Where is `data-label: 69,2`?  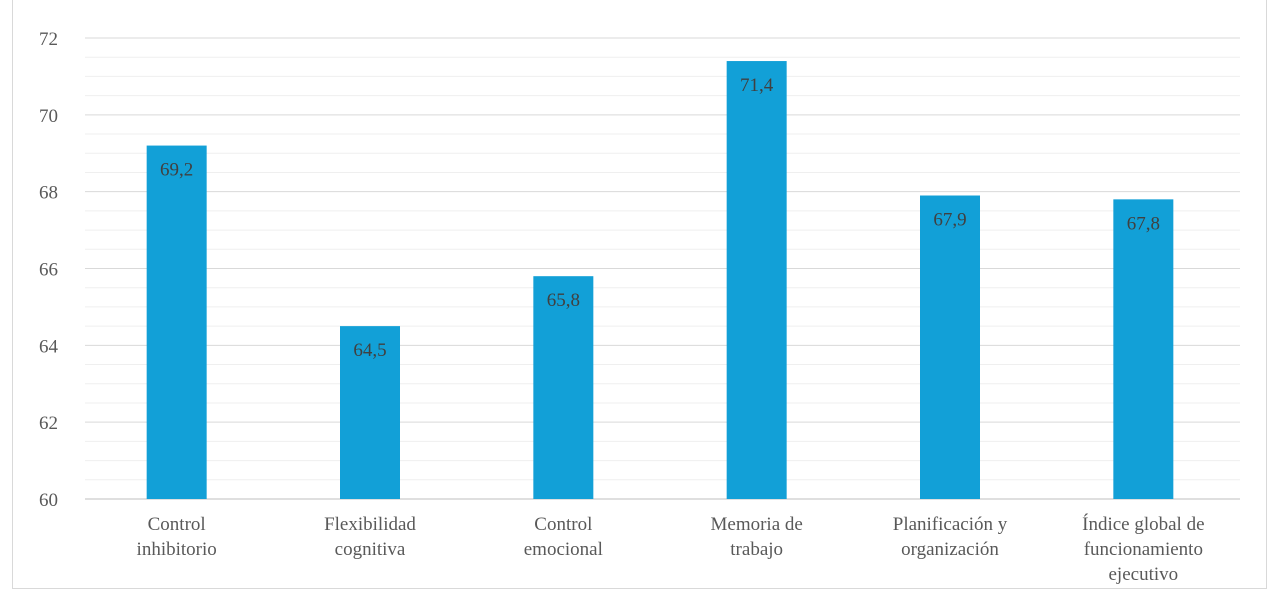 data-label: 69,2 is located at coordinates (176, 170).